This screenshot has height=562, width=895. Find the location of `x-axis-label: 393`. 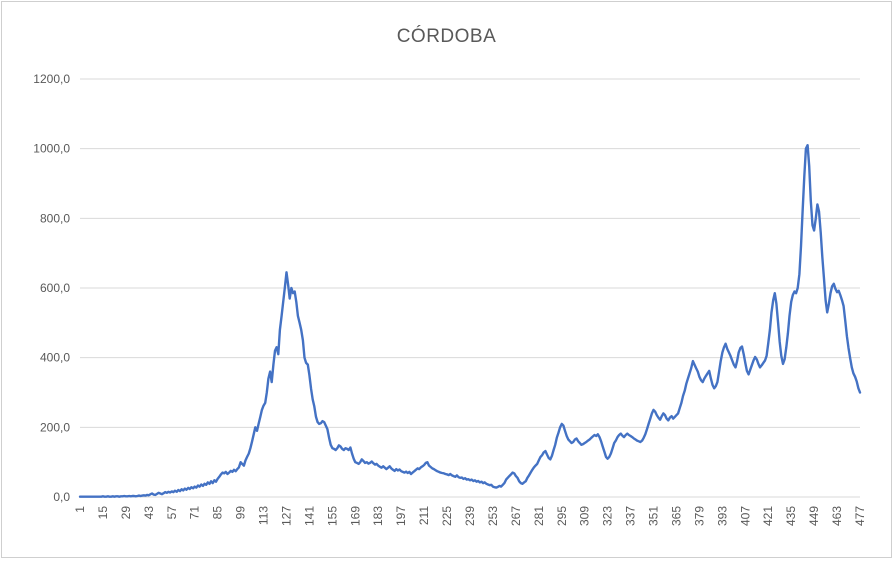

x-axis-label: 393 is located at coordinates (722, 516).